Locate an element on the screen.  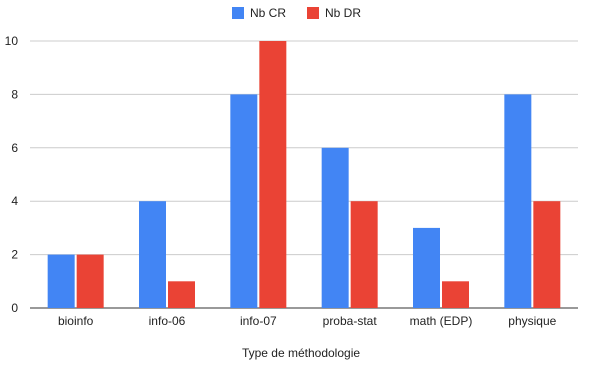
bar-nb-dr-physique is located at coordinates (547, 254).